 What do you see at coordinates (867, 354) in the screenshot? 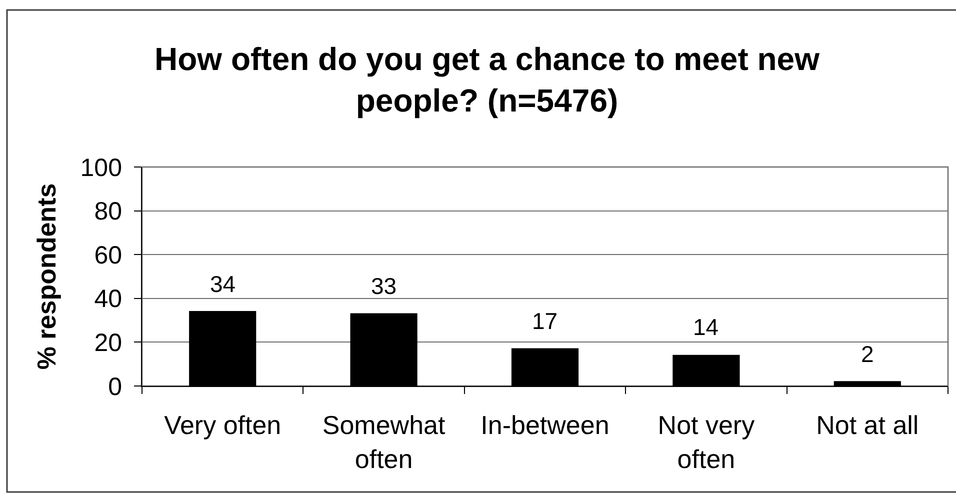
I see `data-label: 2` at bounding box center [867, 354].